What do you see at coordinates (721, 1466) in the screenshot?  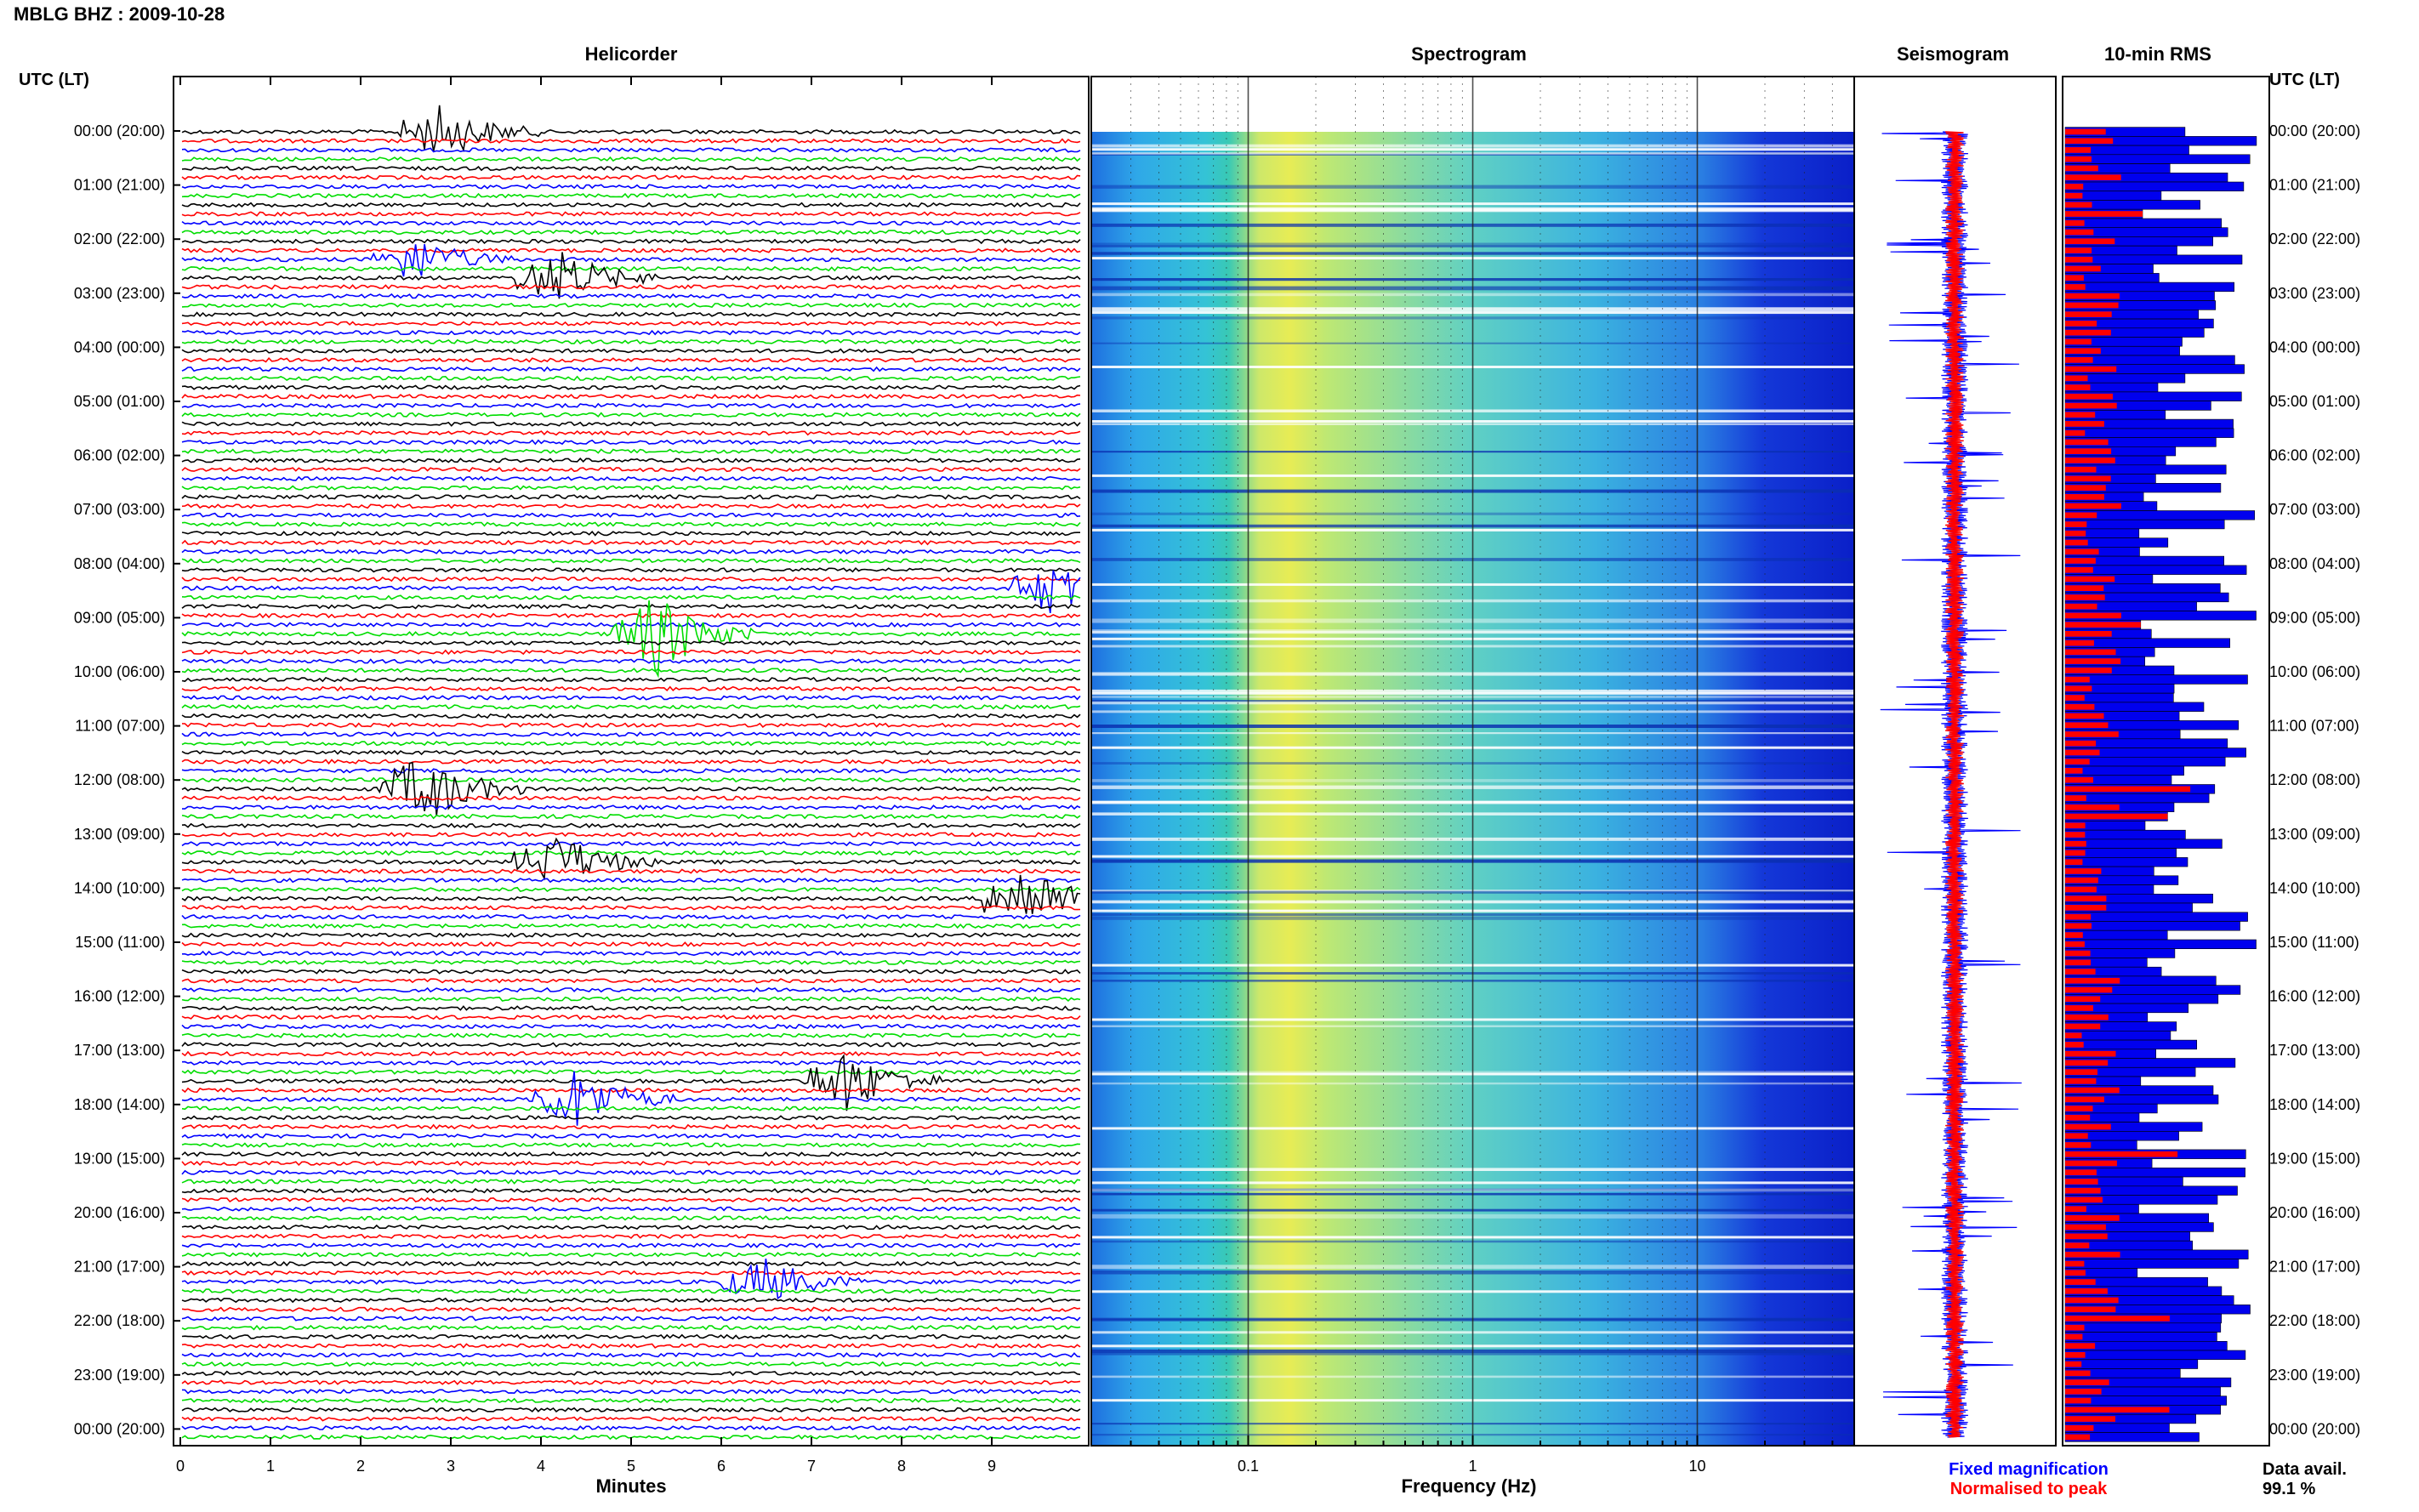 I see `helicorder-tick-label: 6` at bounding box center [721, 1466].